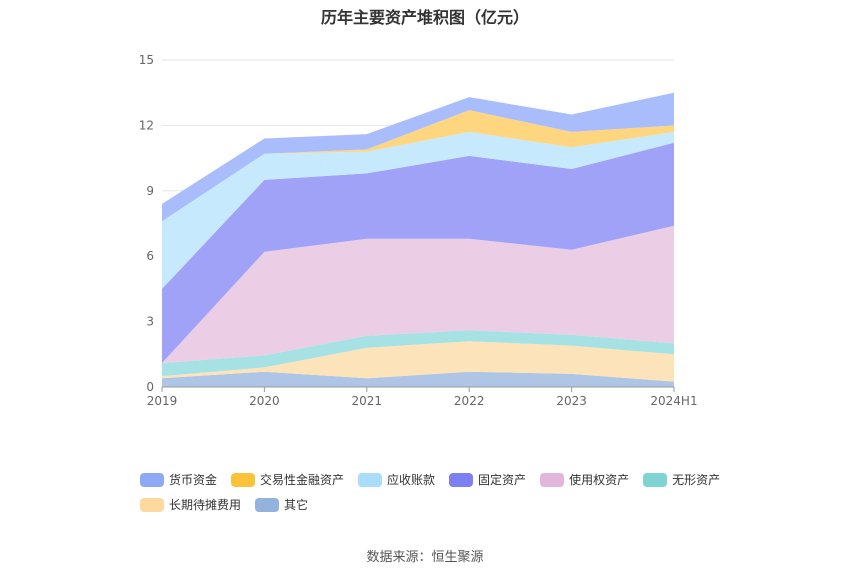 The width and height of the screenshot is (850, 575). What do you see at coordinates (302, 480) in the screenshot?
I see `legend-label: 交易性金融资产` at bounding box center [302, 480].